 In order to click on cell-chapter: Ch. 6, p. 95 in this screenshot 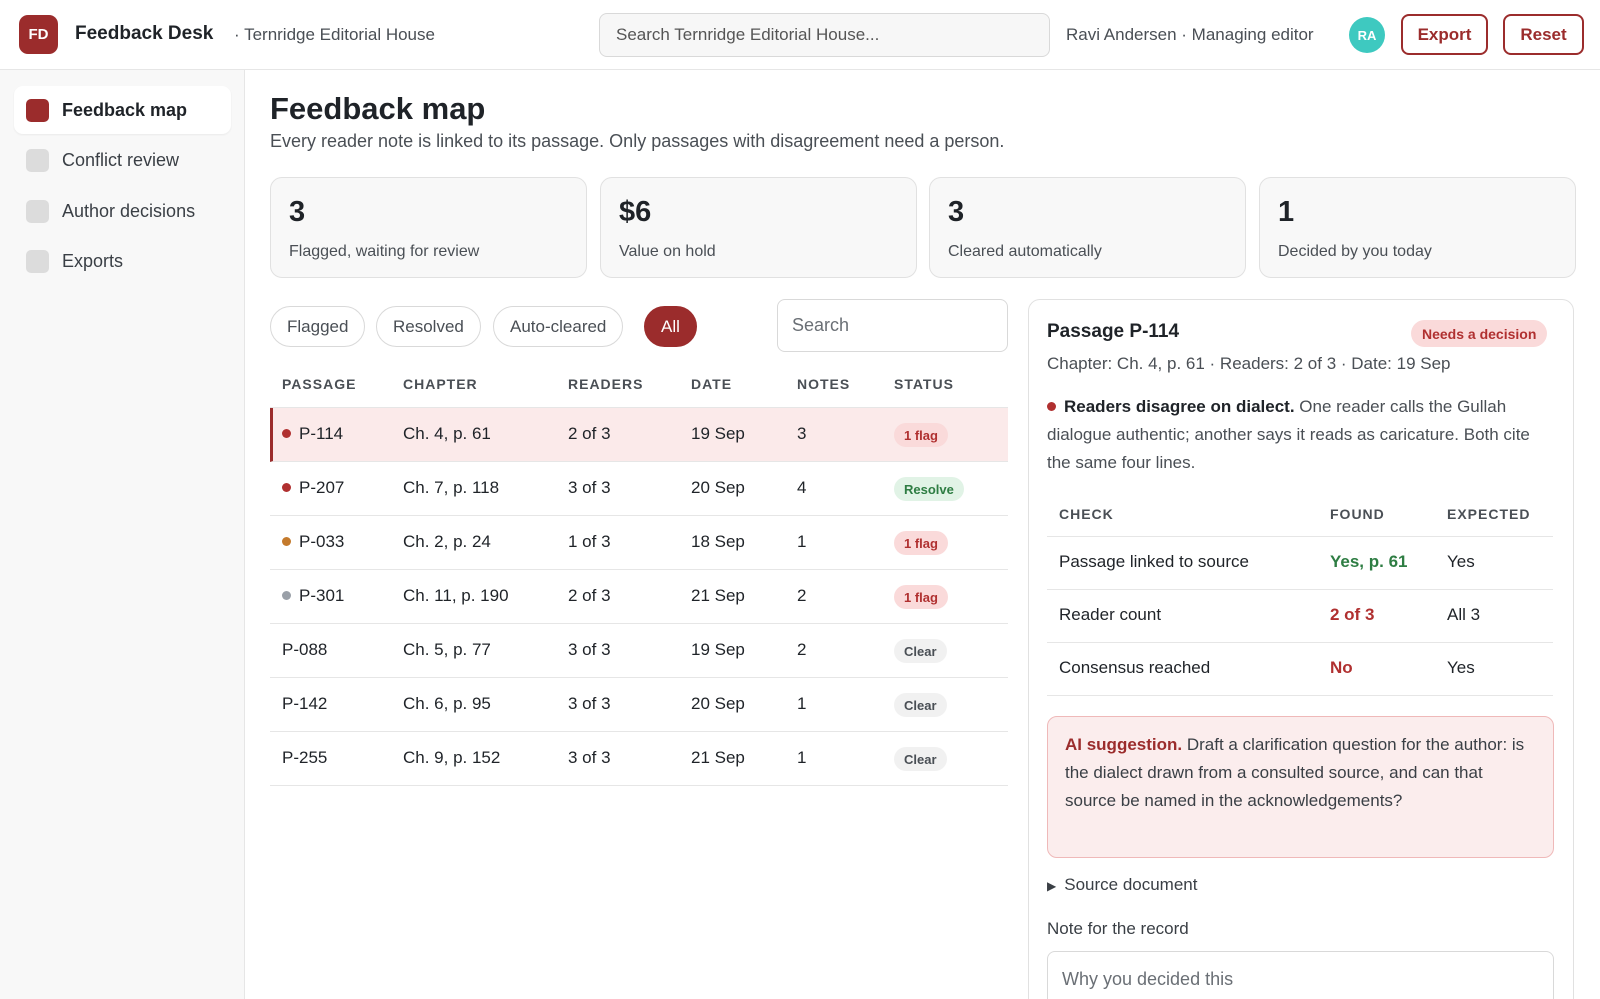, I will do `click(447, 704)`.